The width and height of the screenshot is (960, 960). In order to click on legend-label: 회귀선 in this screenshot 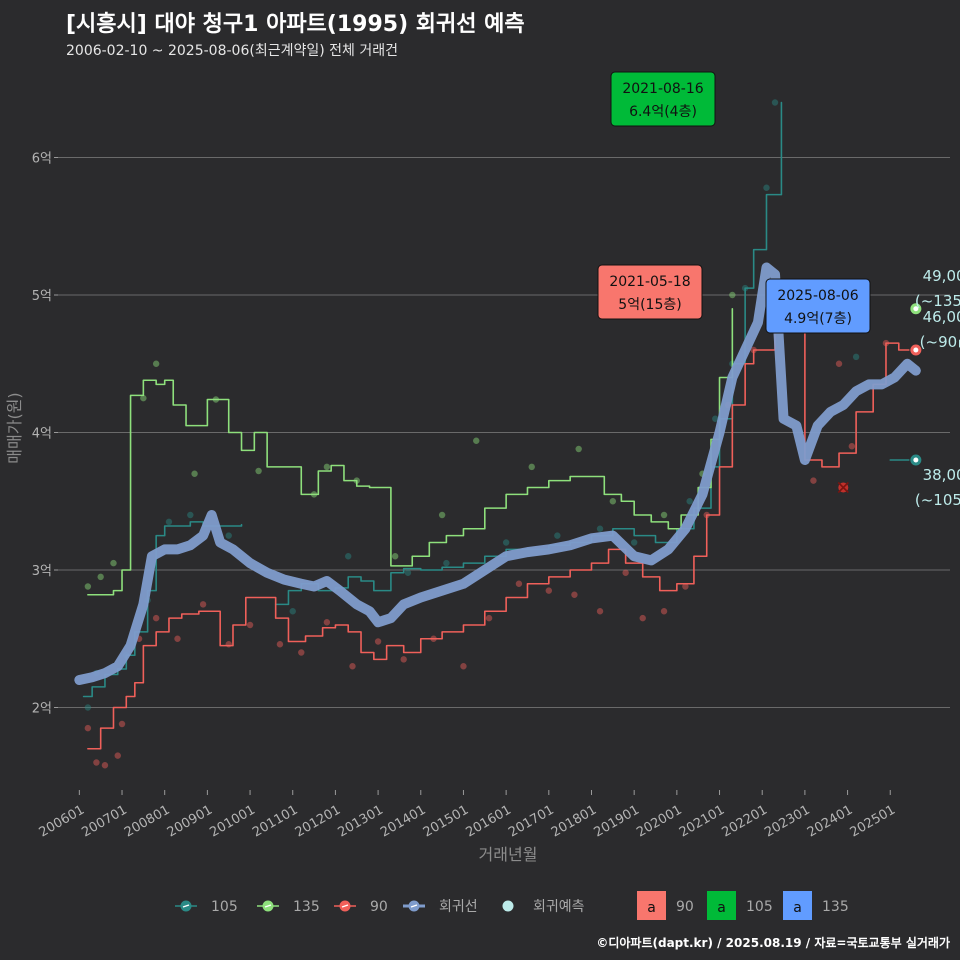, I will do `click(458, 907)`.